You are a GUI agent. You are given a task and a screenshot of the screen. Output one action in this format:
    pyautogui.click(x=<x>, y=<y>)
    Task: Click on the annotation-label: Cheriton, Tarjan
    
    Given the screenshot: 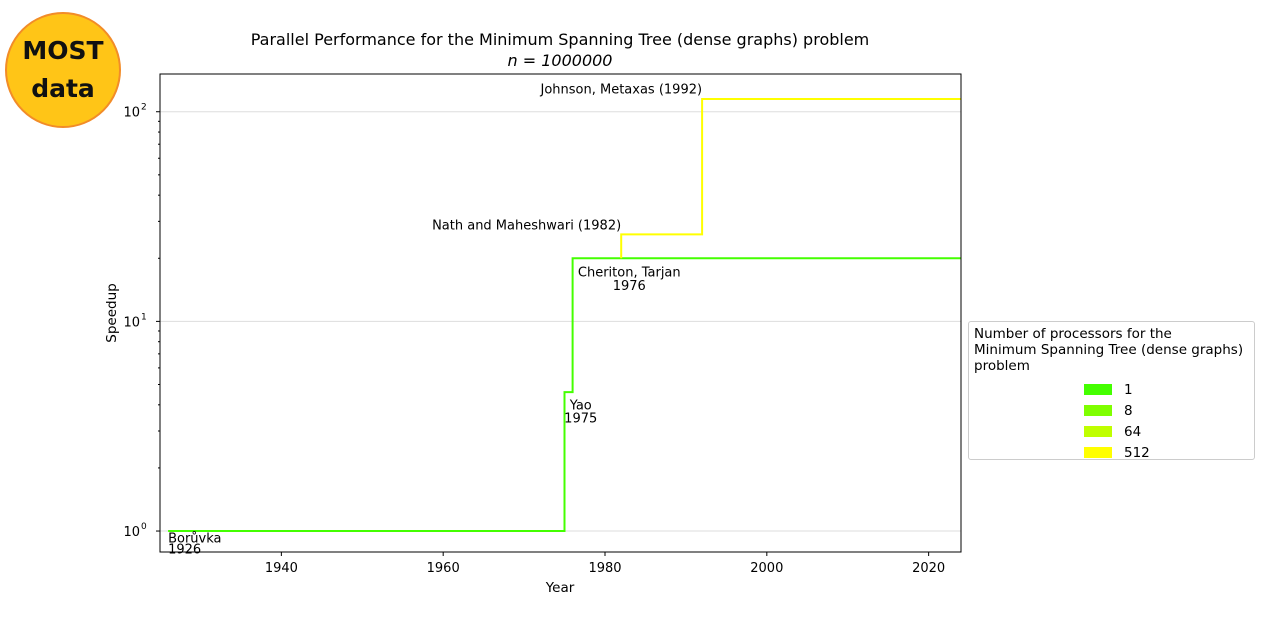 What is the action you would take?
    pyautogui.click(x=629, y=272)
    